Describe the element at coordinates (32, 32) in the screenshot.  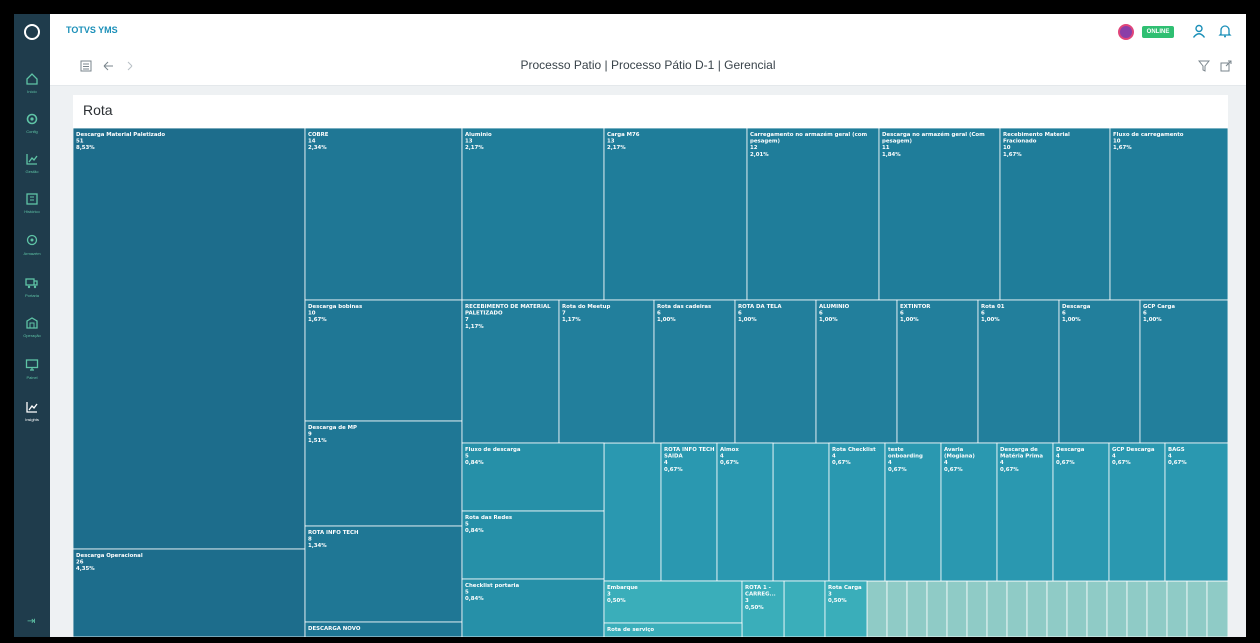
I see `menu-toggle-icon` at that location.